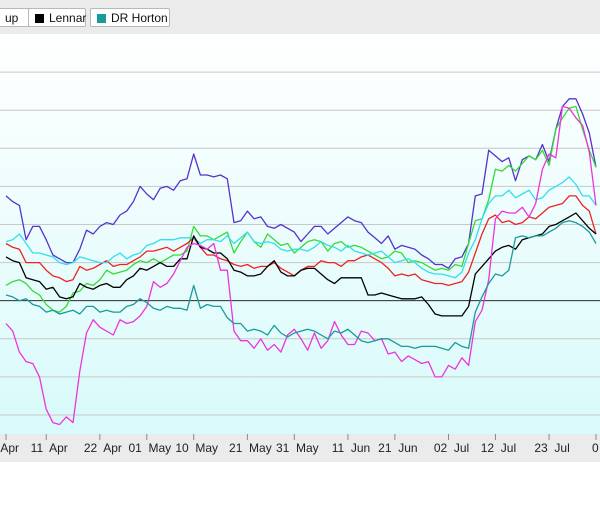 Image resolution: width=600 pixels, height=511 pixels. Describe the element at coordinates (9, 448) in the screenshot. I see `x-tick-label: Apr` at that location.